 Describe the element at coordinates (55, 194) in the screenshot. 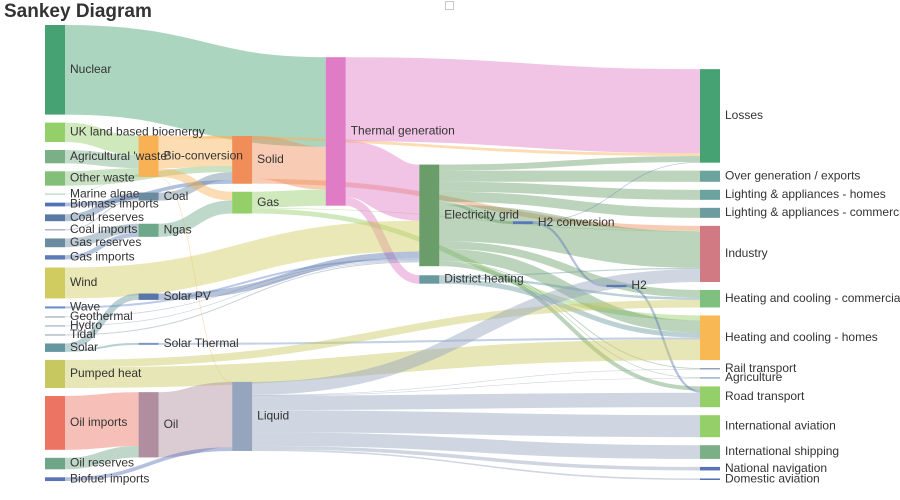

I see `node-marine_algae` at that location.